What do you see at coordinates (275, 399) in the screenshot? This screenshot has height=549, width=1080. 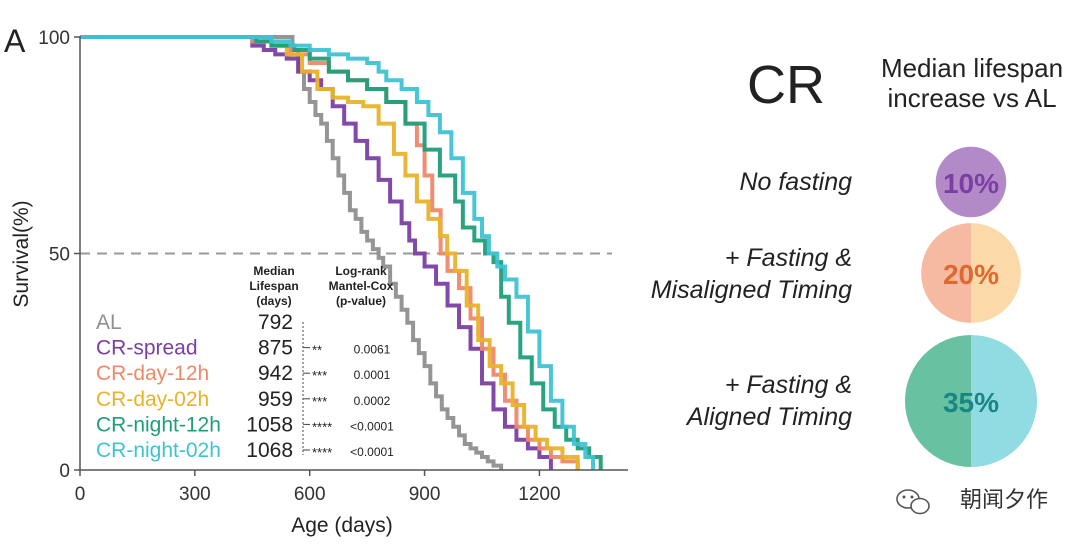 I see `median-value: 959` at bounding box center [275, 399].